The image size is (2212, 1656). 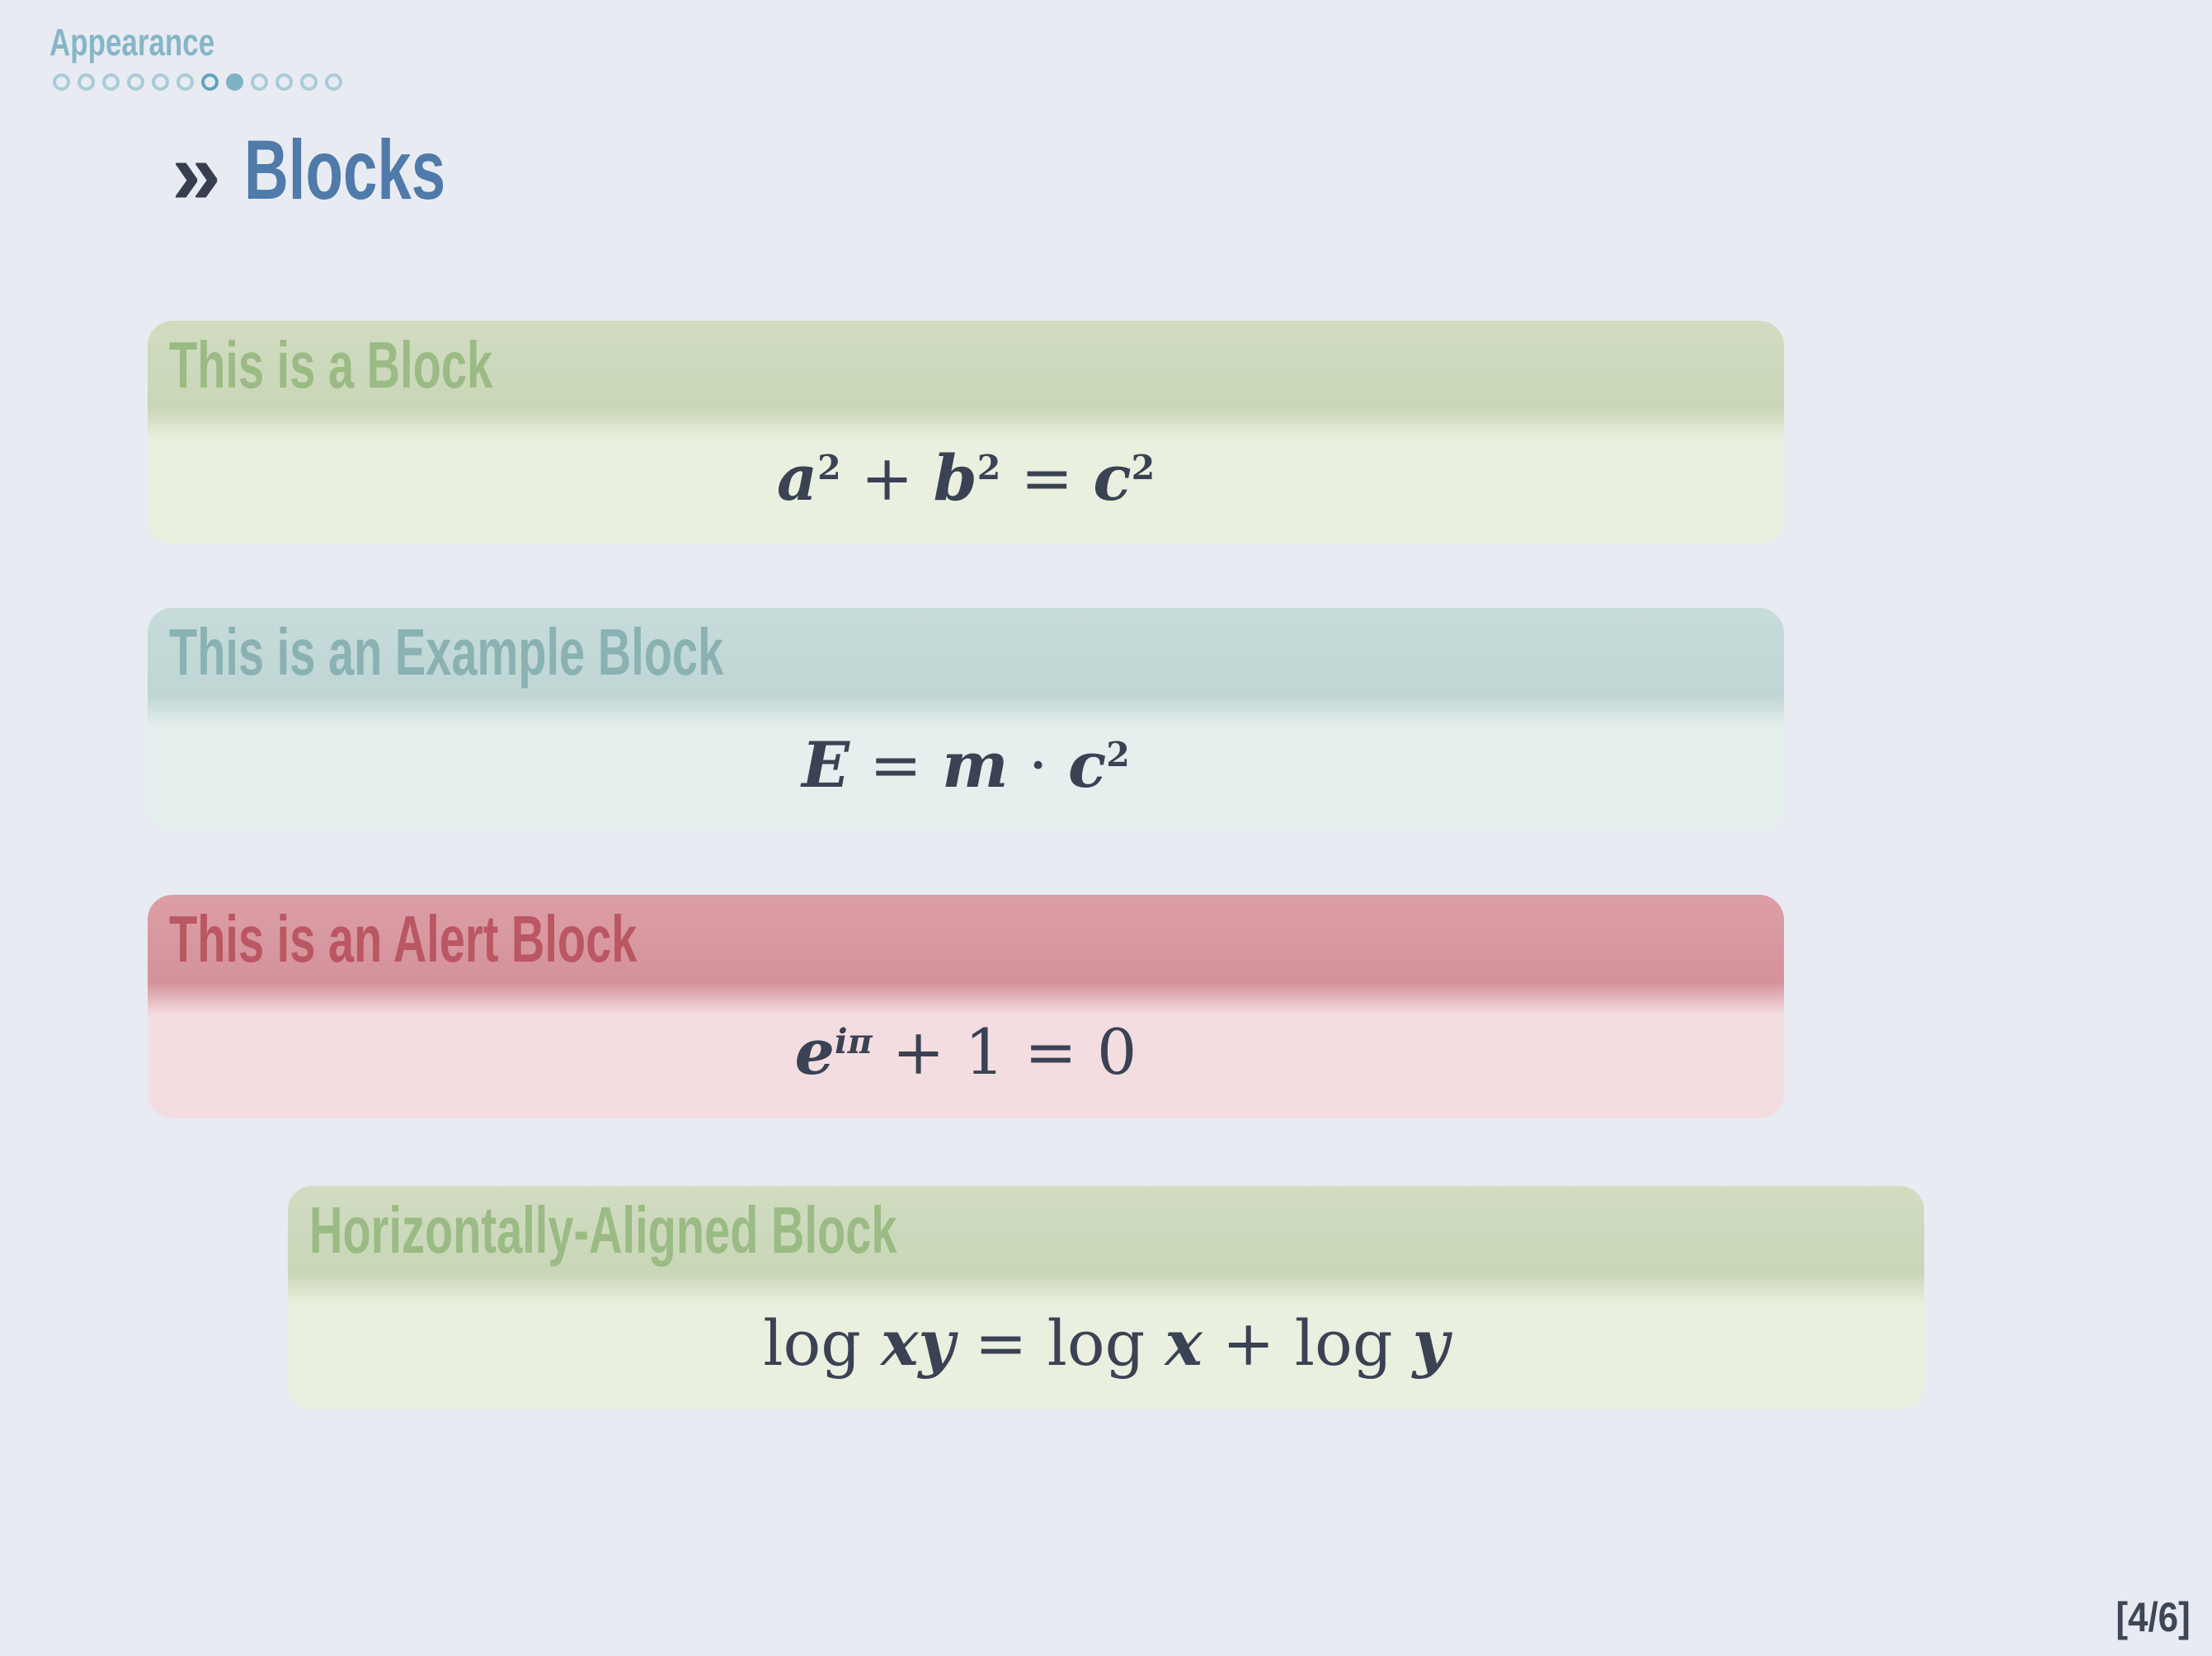 I want to click on formula: eiπ + 1 = 0, so click(x=966, y=1052).